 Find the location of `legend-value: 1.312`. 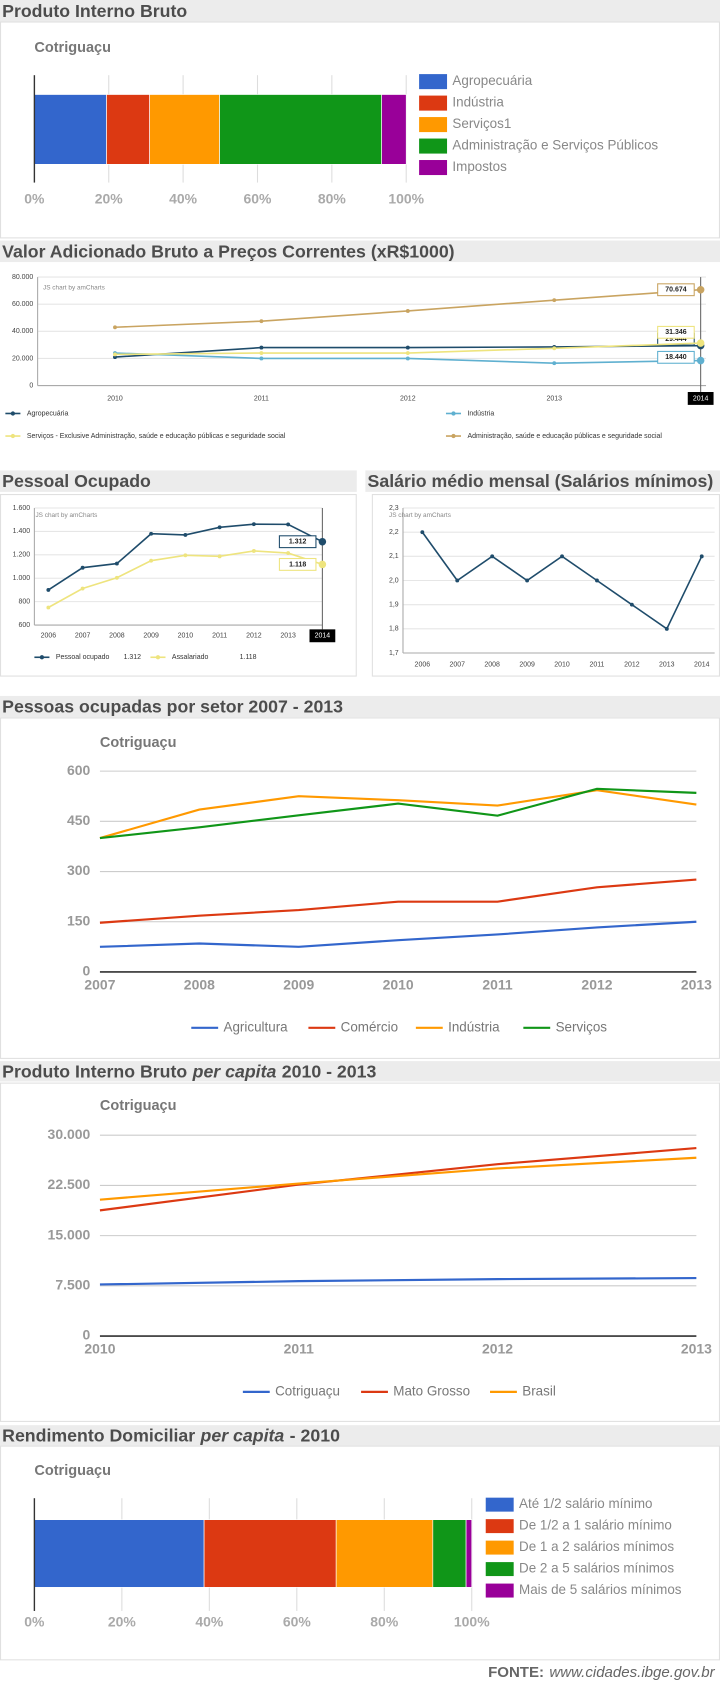

legend-value: 1.312 is located at coordinates (133, 657).